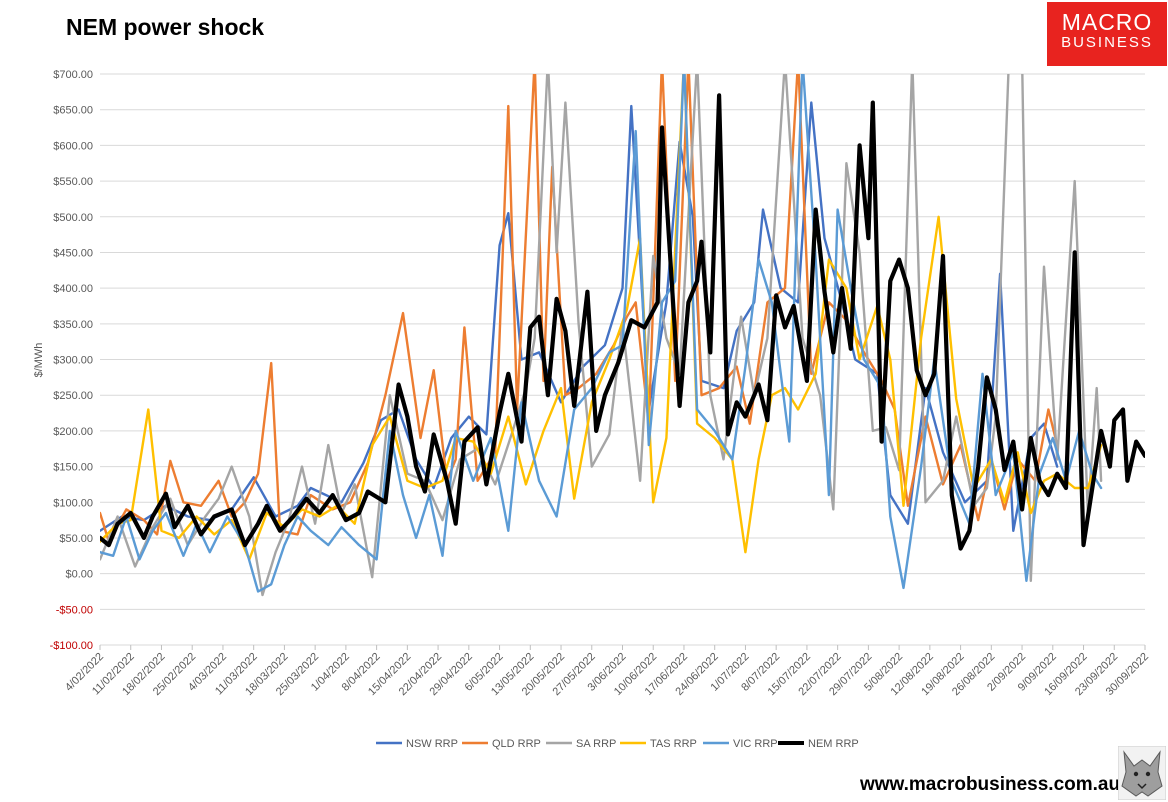  I want to click on chart-title: NEM power shock, so click(165, 27).